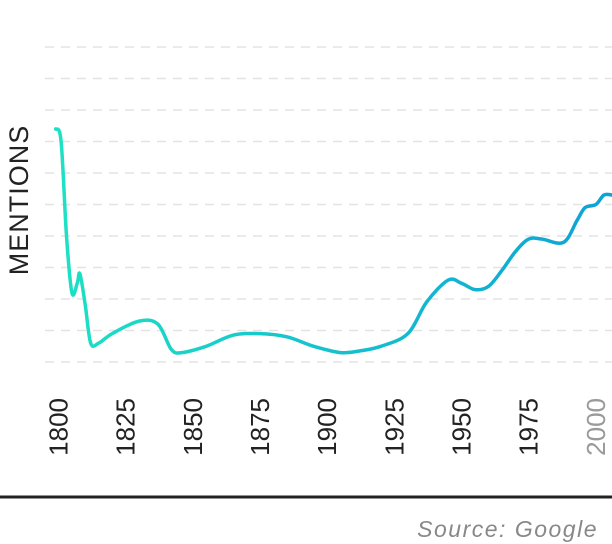 This screenshot has height=544, width=612. Describe the element at coordinates (507, 529) in the screenshot. I see `source-text: Source: Google` at that location.